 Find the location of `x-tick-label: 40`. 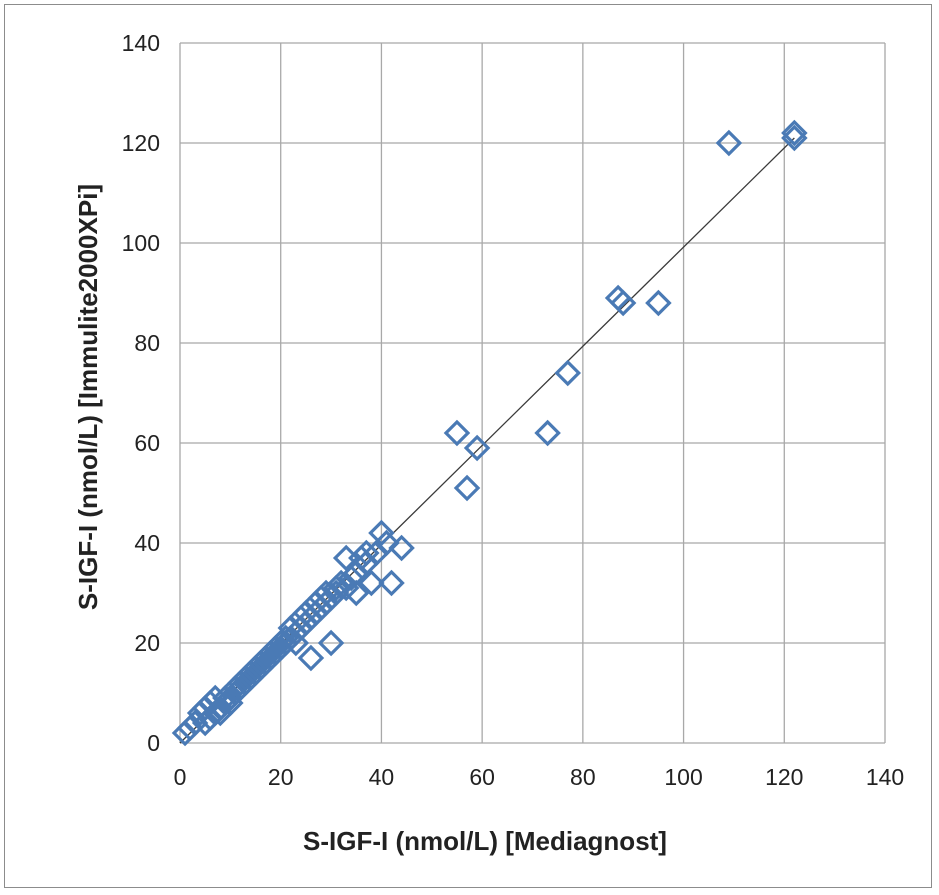

x-tick-label: 40 is located at coordinates (382, 777).